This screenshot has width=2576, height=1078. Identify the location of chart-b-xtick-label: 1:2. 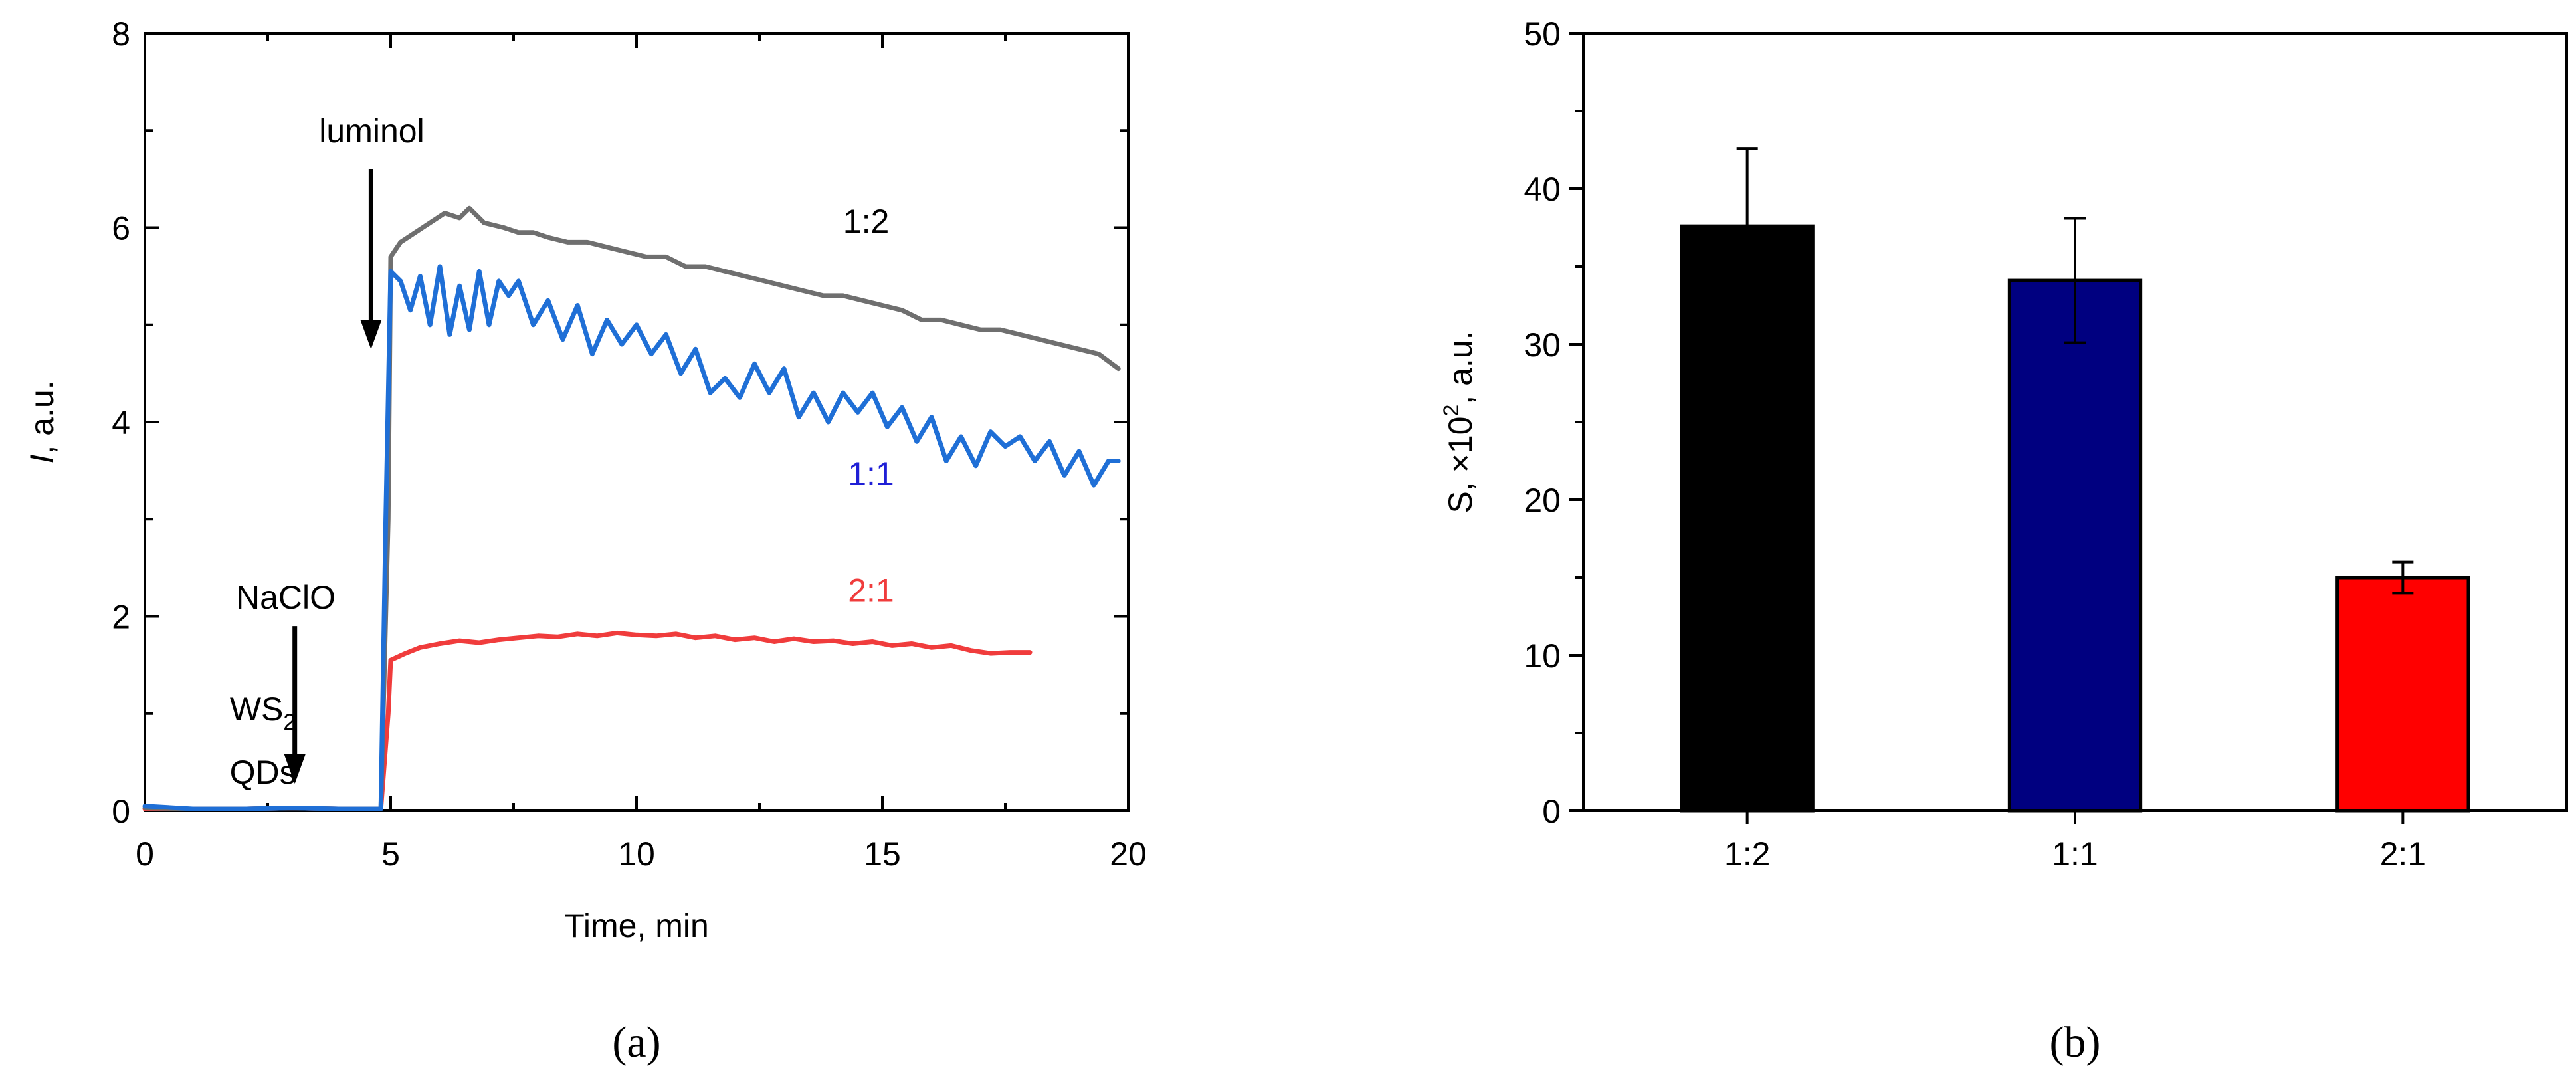
(1748, 854).